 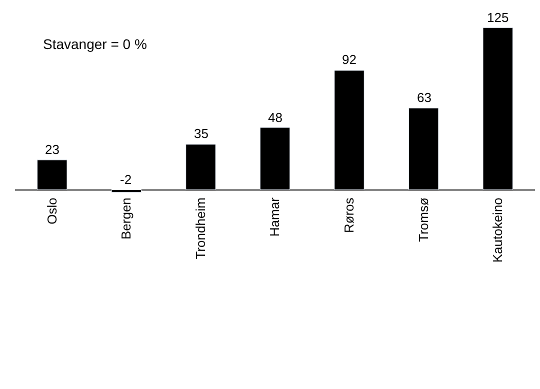 What do you see at coordinates (498, 17) in the screenshot?
I see `data-label: 125` at bounding box center [498, 17].